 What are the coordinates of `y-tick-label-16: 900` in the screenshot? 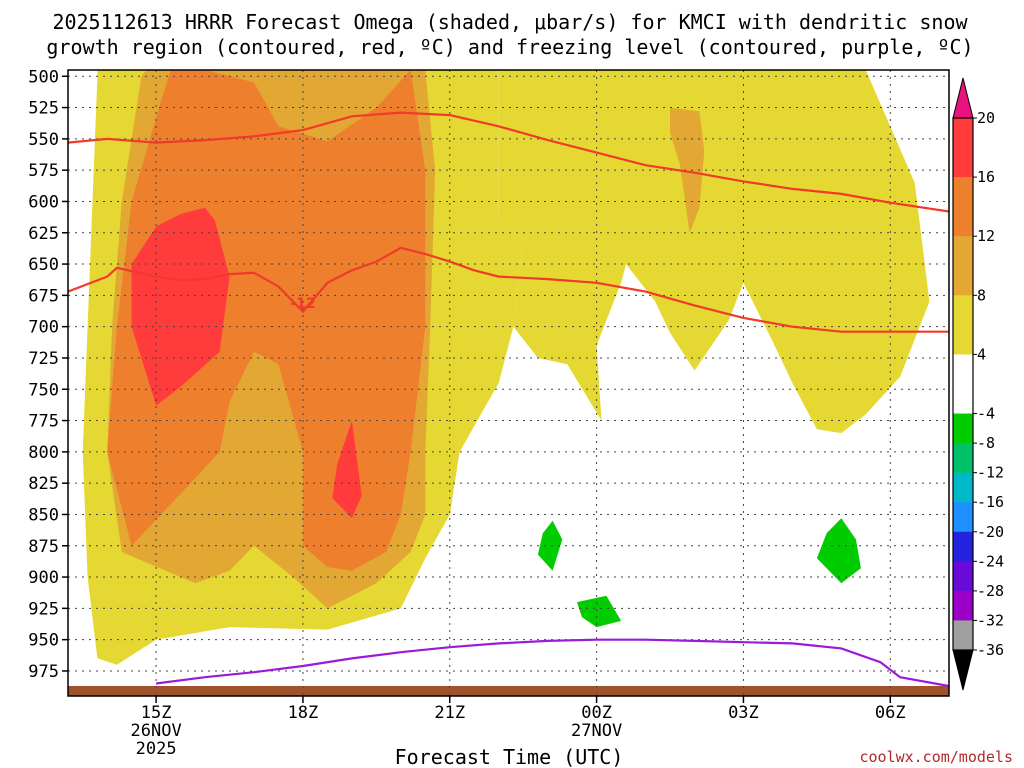 It's located at (43, 578).